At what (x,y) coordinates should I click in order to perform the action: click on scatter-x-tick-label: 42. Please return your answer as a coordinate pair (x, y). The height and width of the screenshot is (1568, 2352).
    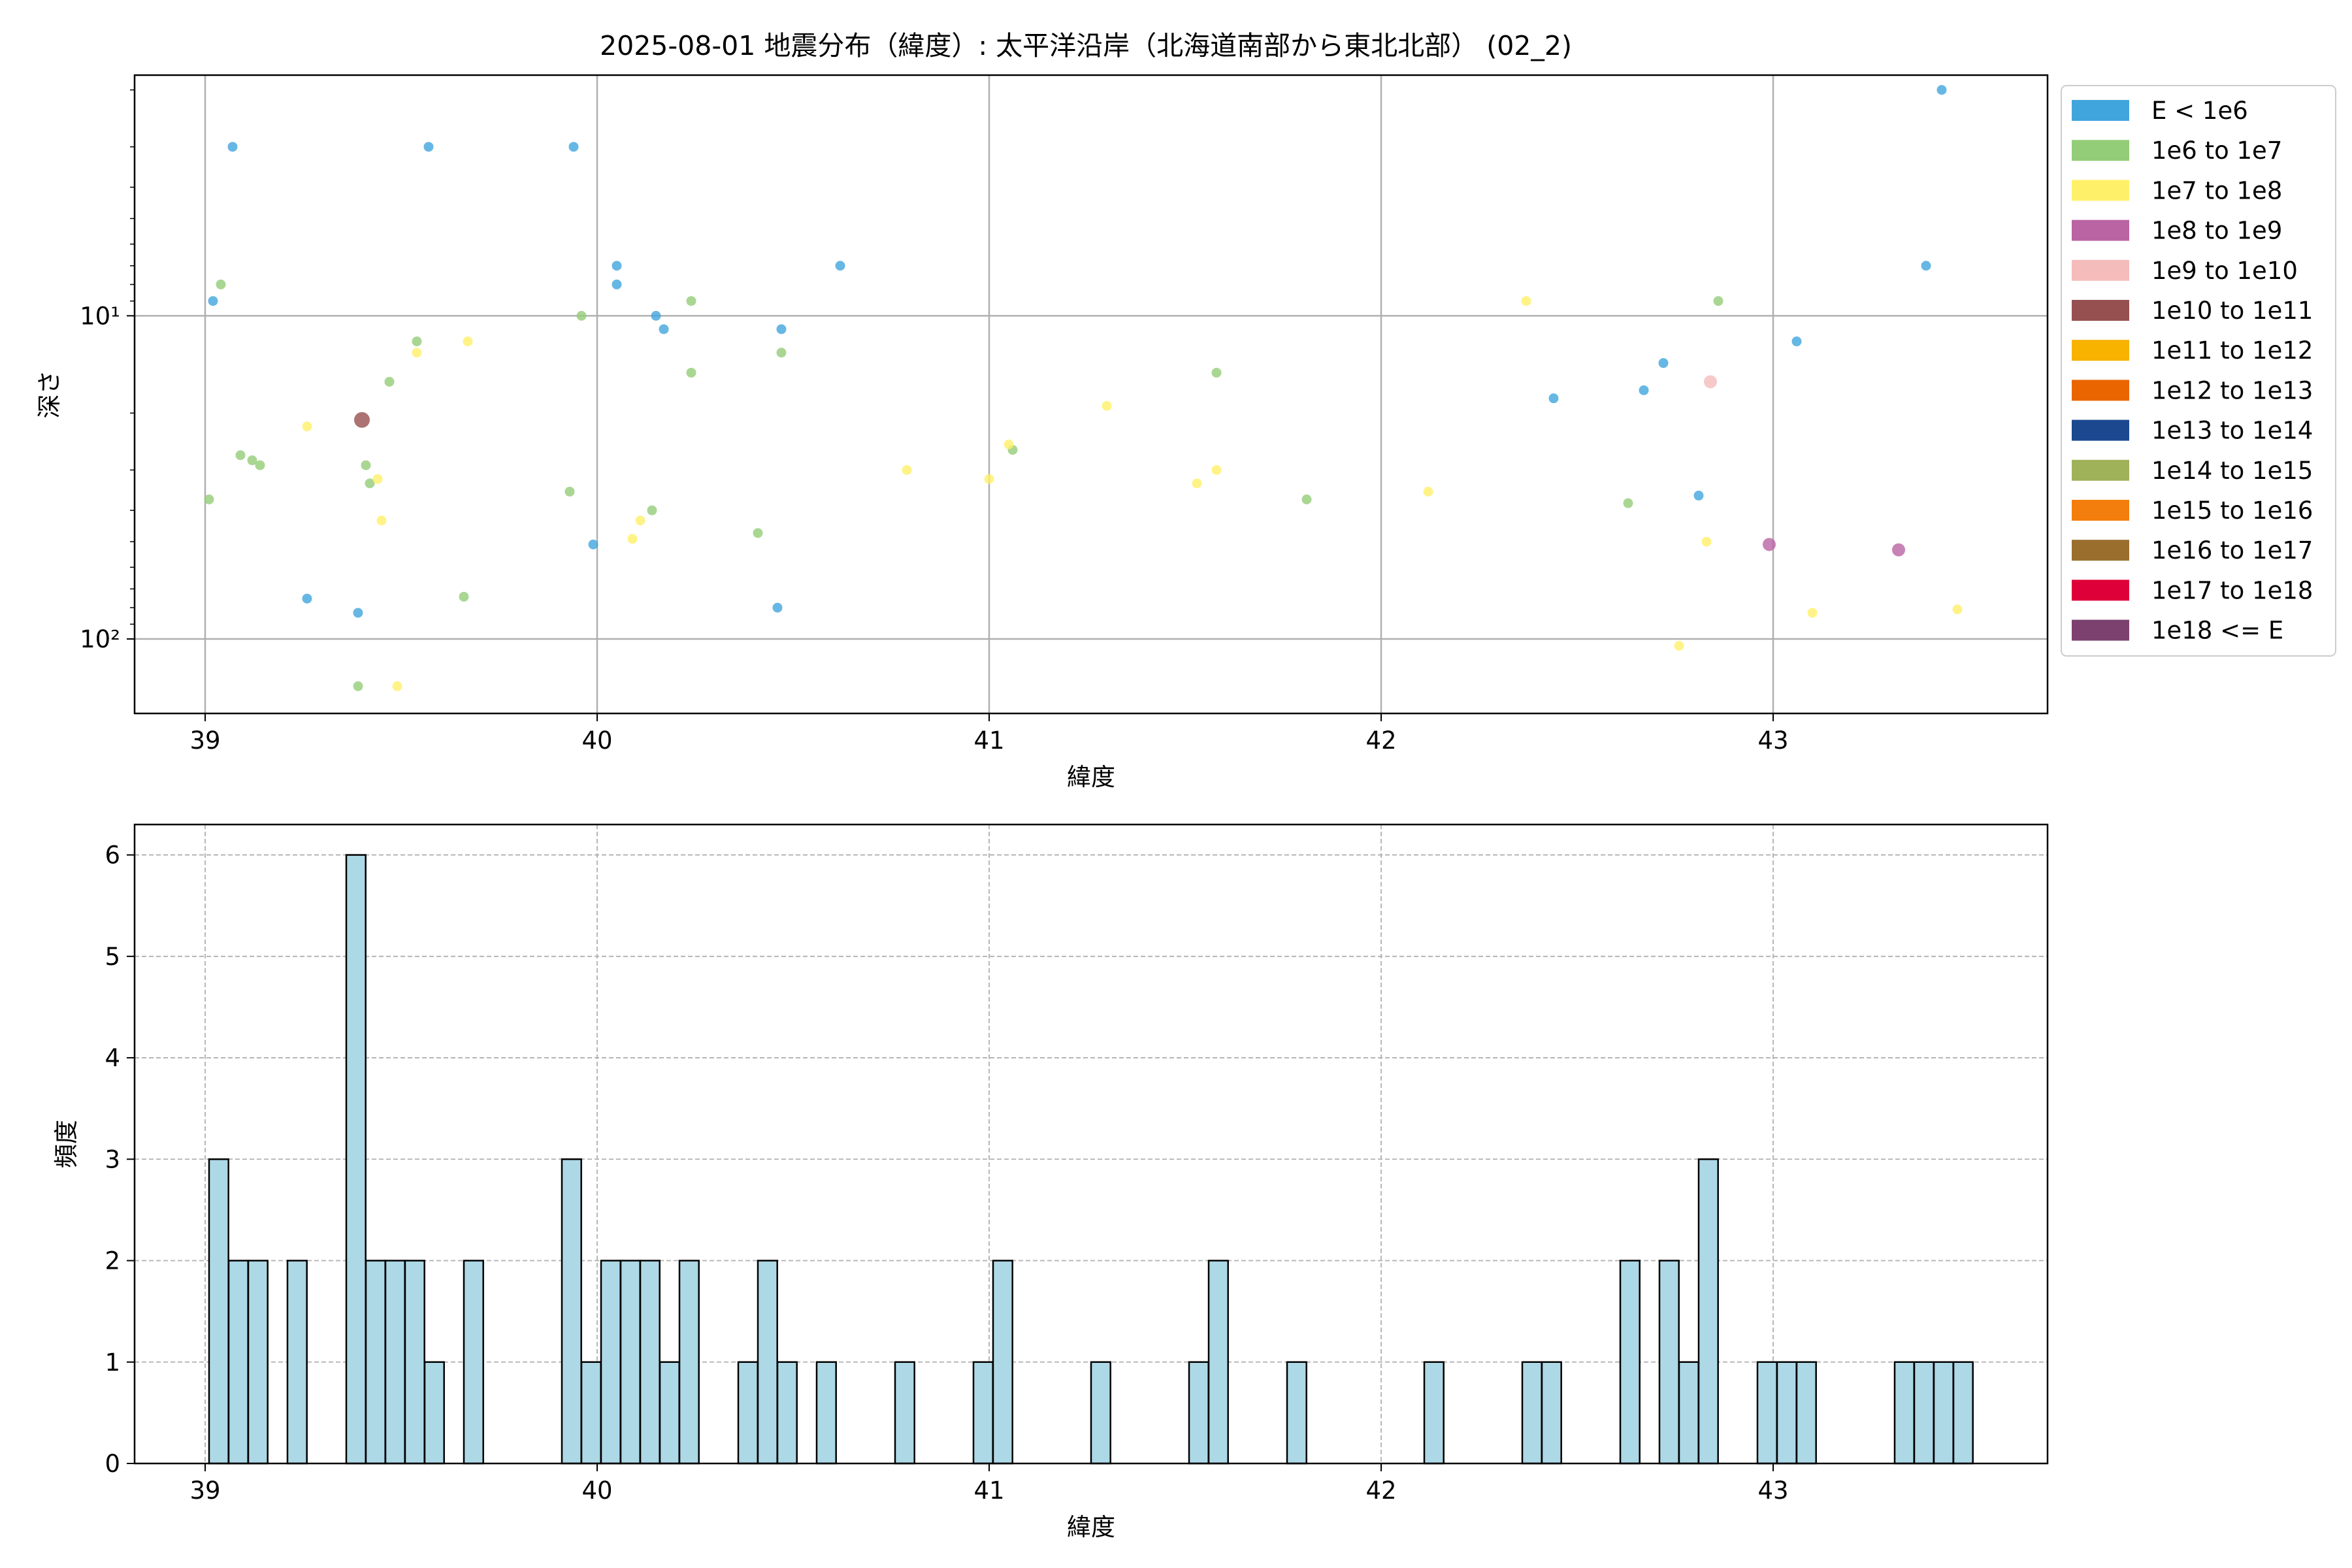
    Looking at the image, I should click on (1380, 741).